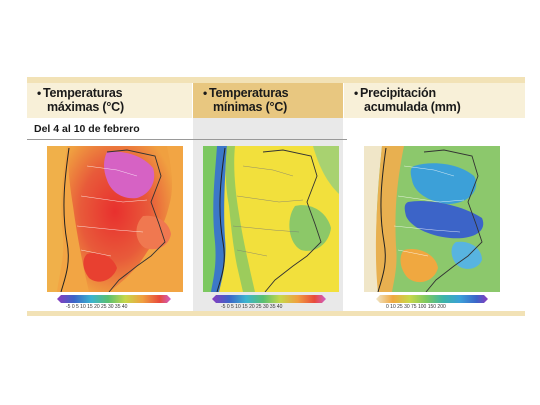  Describe the element at coordinates (398, 93) in the screenshot. I see `title-line1: Precipitación` at that location.